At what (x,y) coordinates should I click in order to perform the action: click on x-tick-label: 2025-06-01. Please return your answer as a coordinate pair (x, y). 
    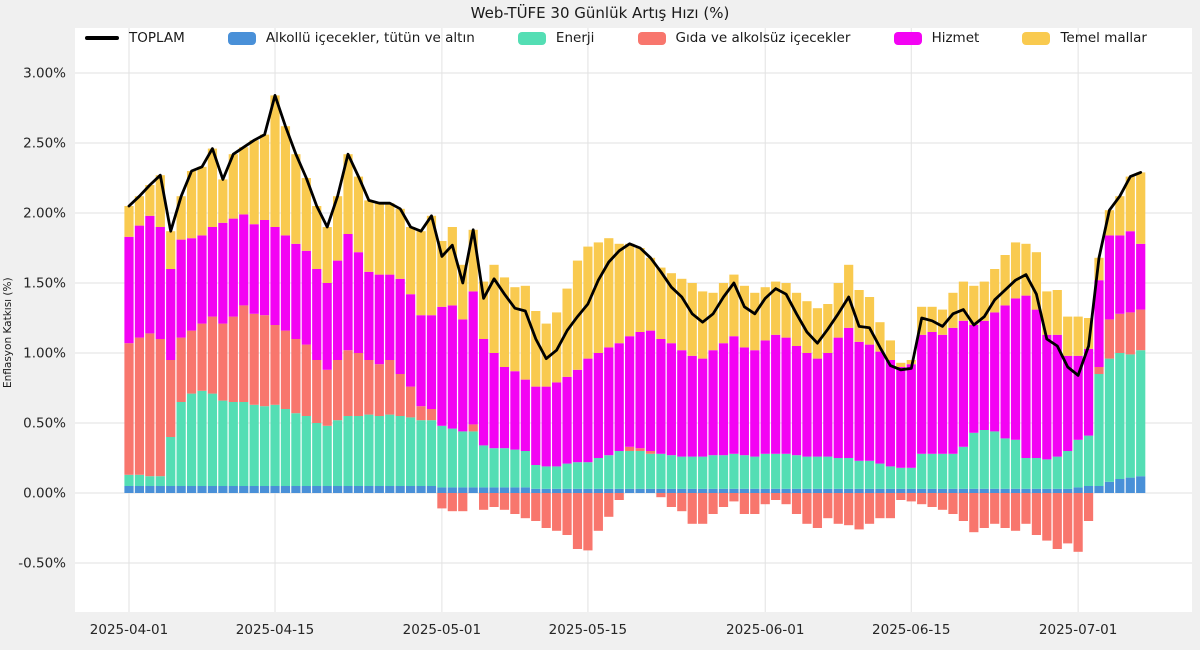
    Looking at the image, I should click on (765, 630).